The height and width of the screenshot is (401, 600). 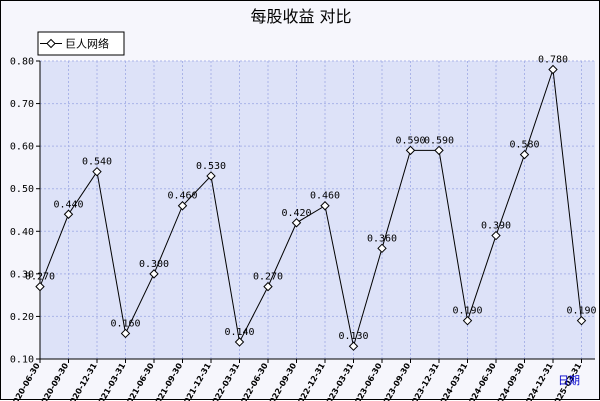 What do you see at coordinates (22, 317) in the screenshot?
I see `y-tick-label: 0.20` at bounding box center [22, 317].